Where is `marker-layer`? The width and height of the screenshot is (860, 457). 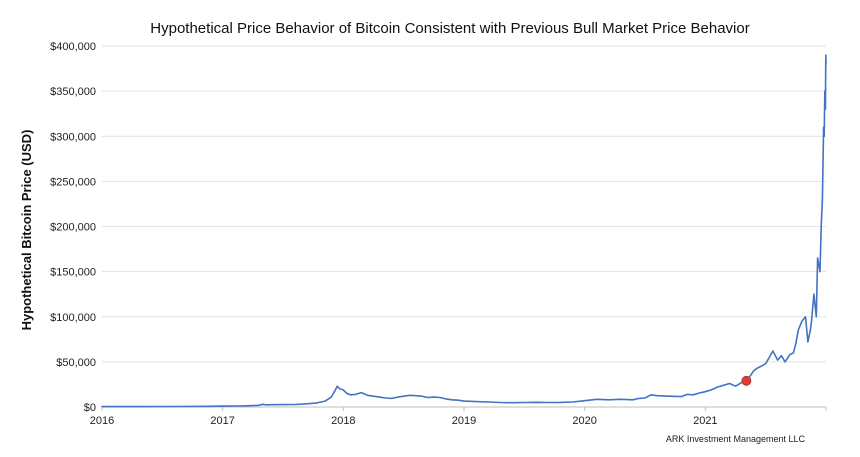 marker-layer is located at coordinates (746, 380).